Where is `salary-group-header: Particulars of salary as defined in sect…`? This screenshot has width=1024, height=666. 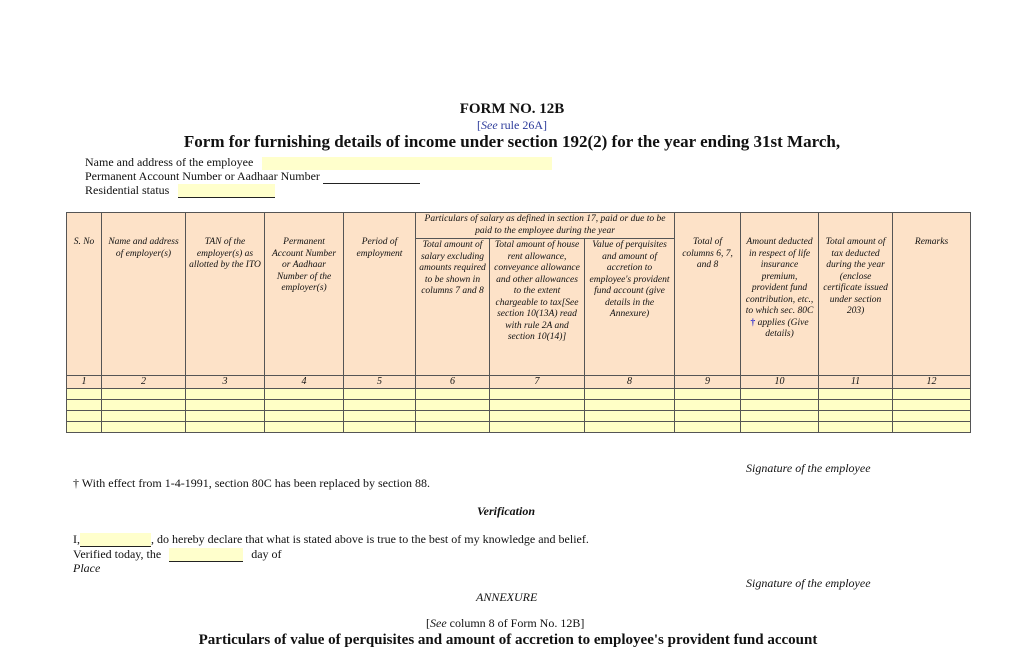 salary-group-header: Particulars of salary as defined in sect… is located at coordinates (545, 225).